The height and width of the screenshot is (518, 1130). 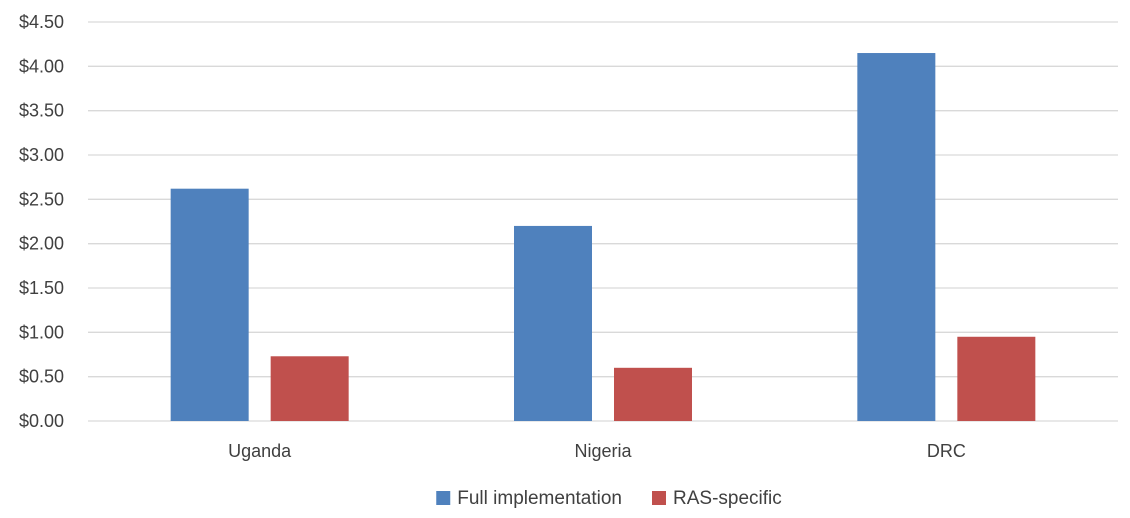 What do you see at coordinates (946, 451) in the screenshot?
I see `x-category-label: DRC` at bounding box center [946, 451].